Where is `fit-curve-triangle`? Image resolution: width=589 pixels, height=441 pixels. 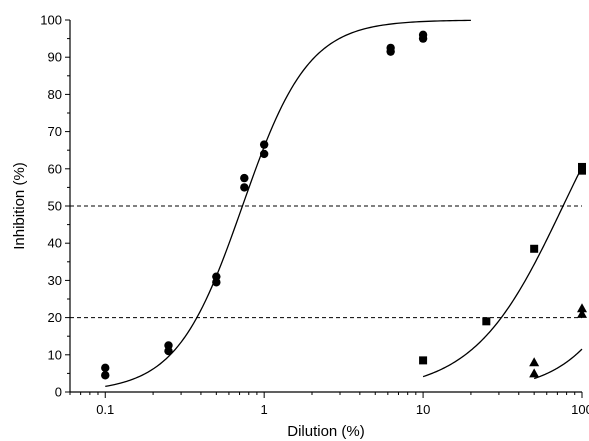
fit-curve-triangle is located at coordinates (558, 364).